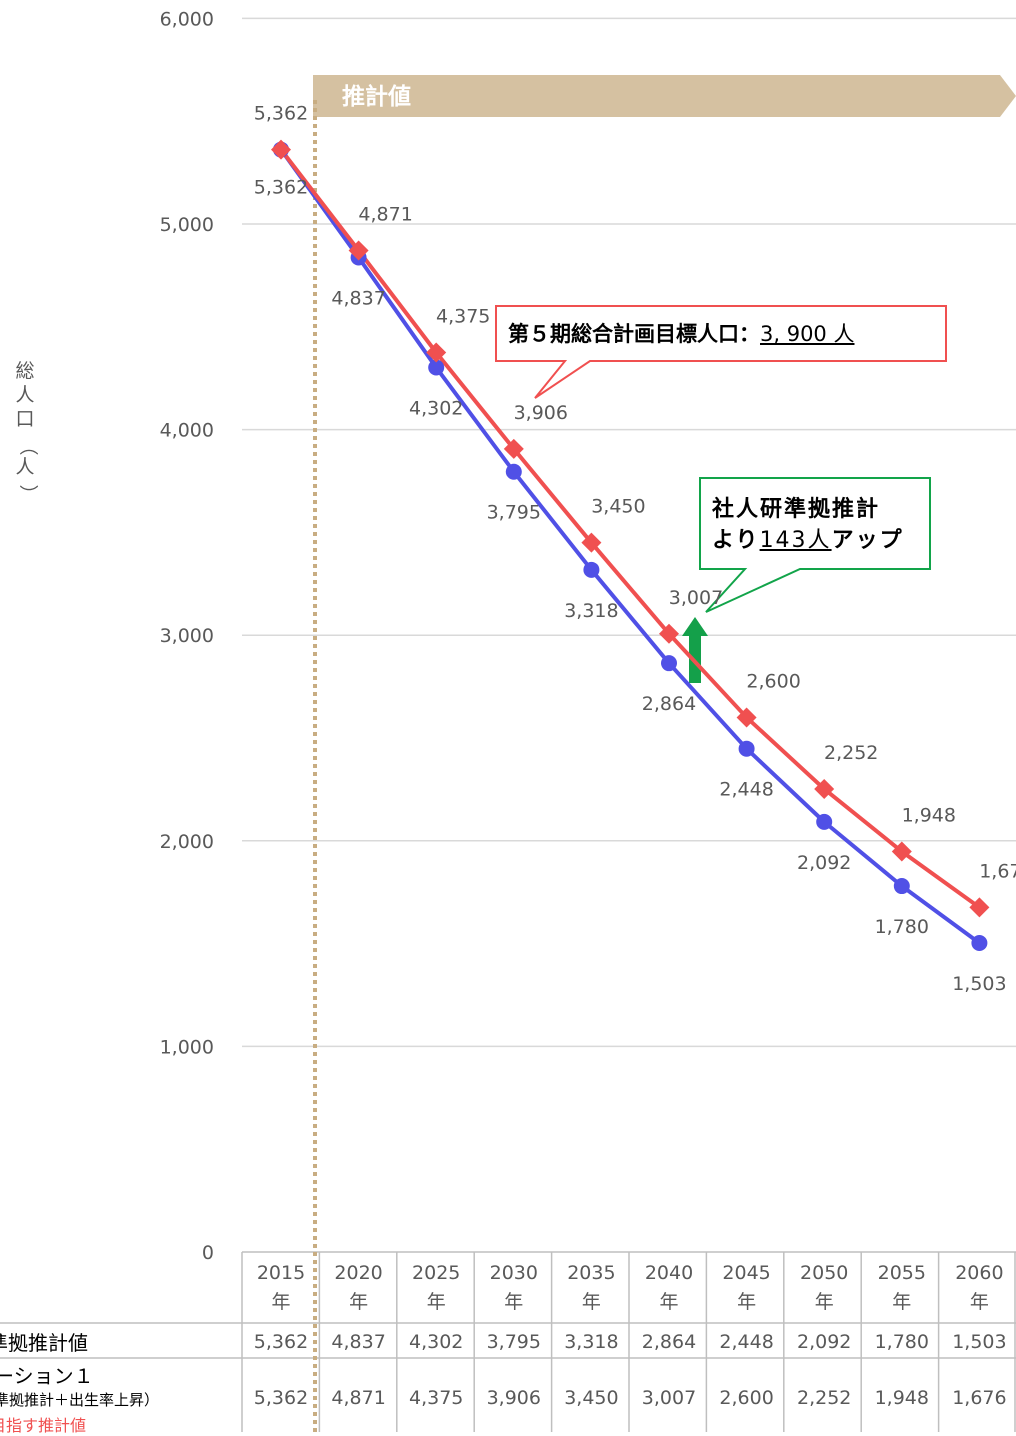 This screenshot has height=1436, width=1016. What do you see at coordinates (902, 1342) in the screenshot?
I see `table-cell: 1,780` at bounding box center [902, 1342].